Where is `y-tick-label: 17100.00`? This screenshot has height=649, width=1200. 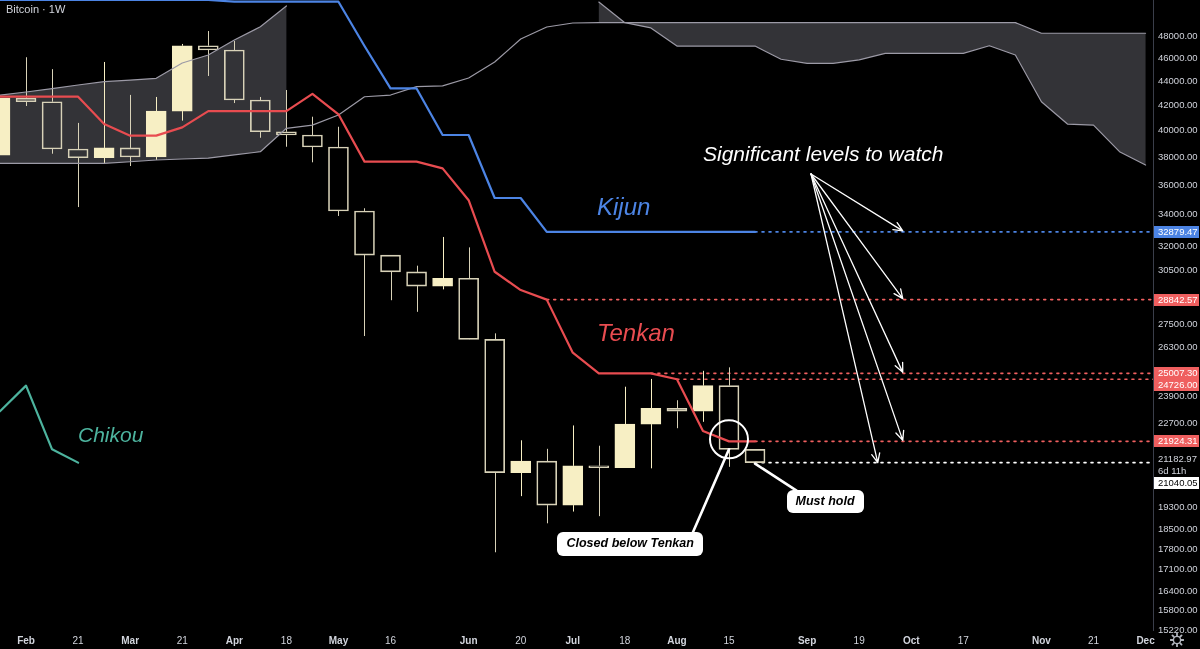 y-tick-label: 17100.00 is located at coordinates (1178, 569).